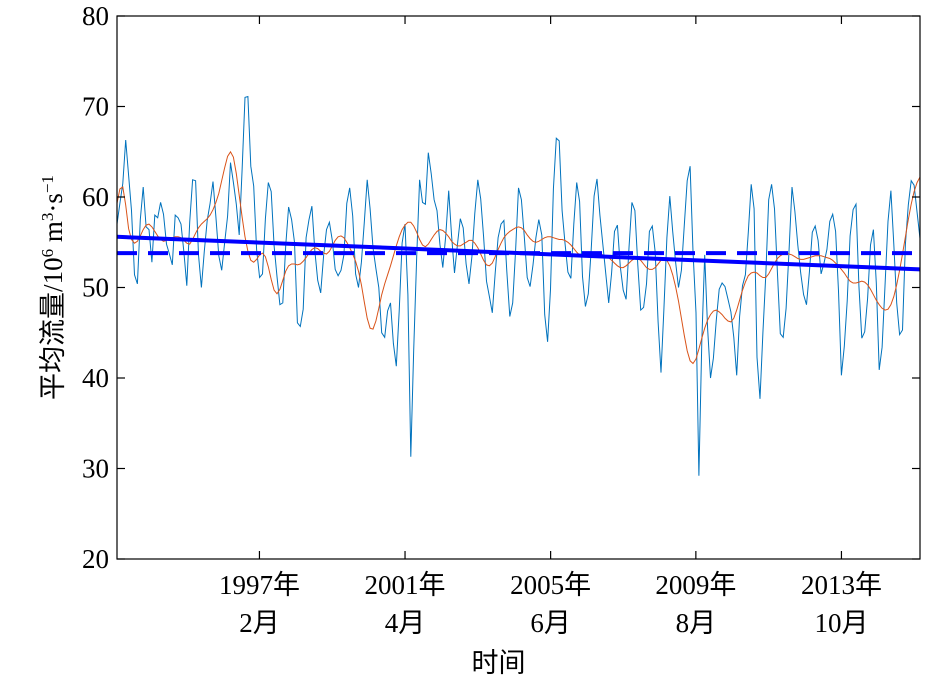 Image resolution: width=945 pixels, height=684 pixels. Describe the element at coordinates (841, 623) in the screenshot. I see `x-tick-label-month: 10月` at that location.